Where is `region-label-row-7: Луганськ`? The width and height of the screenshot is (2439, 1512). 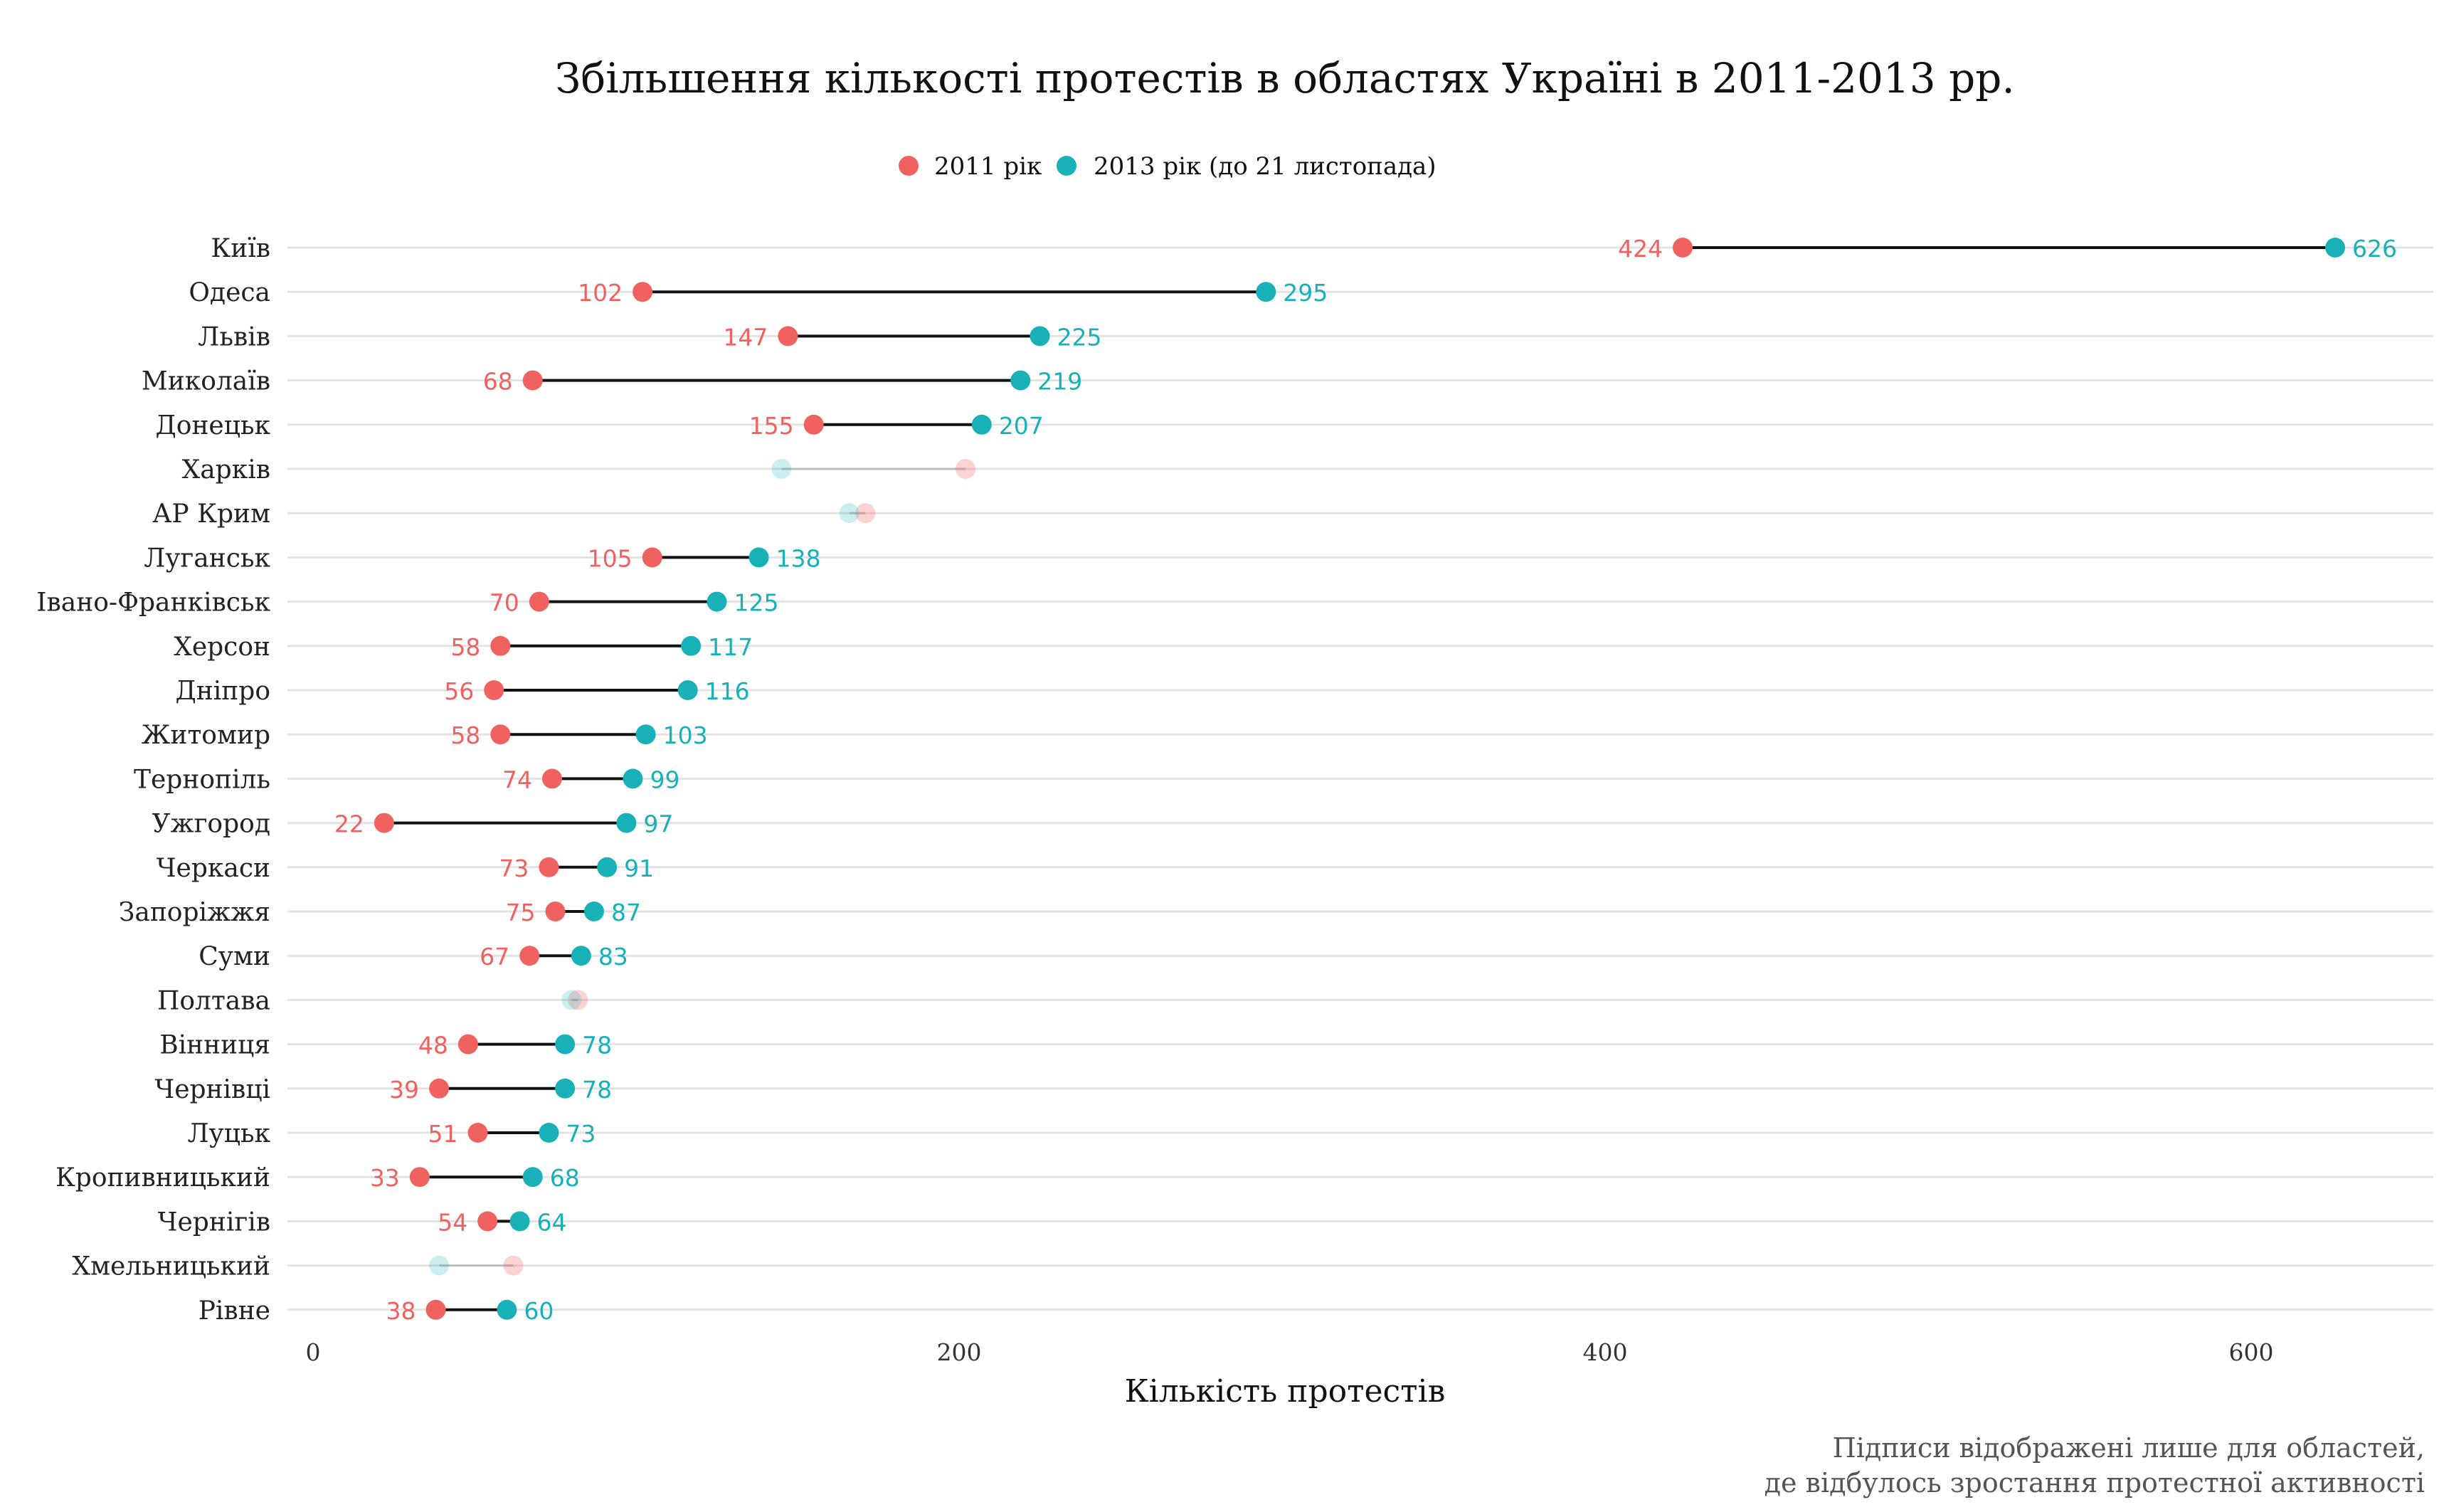 region-label-row-7: Луганськ is located at coordinates (207, 558).